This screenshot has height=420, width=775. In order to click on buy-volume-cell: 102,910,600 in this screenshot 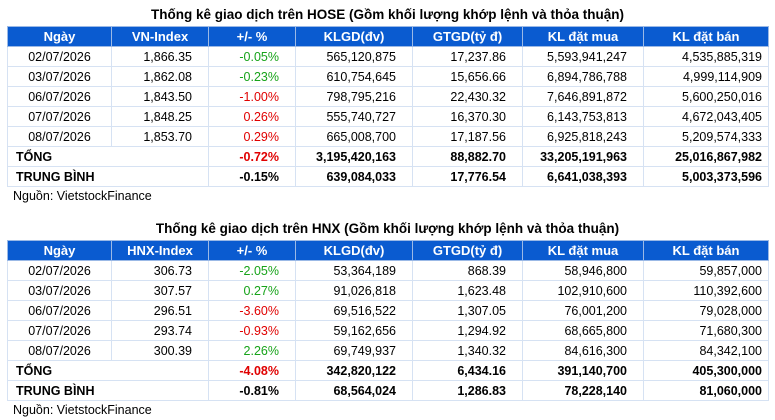, I will do `click(583, 290)`.